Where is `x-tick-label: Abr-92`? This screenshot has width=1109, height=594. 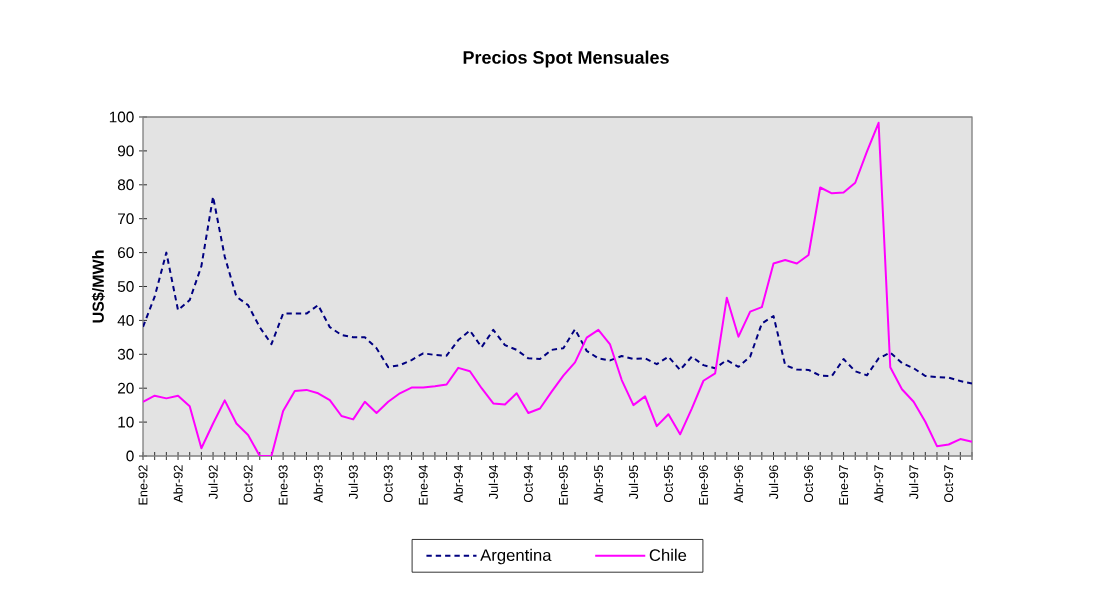
x-tick-label: Abr-92 is located at coordinates (178, 484).